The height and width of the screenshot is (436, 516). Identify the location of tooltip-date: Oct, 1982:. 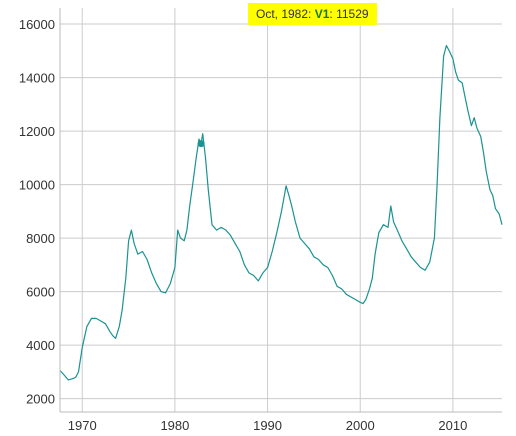
(284, 14).